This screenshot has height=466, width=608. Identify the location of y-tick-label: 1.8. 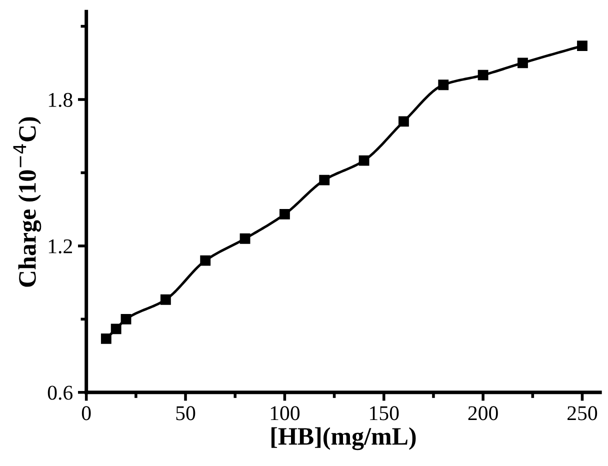
(60, 100).